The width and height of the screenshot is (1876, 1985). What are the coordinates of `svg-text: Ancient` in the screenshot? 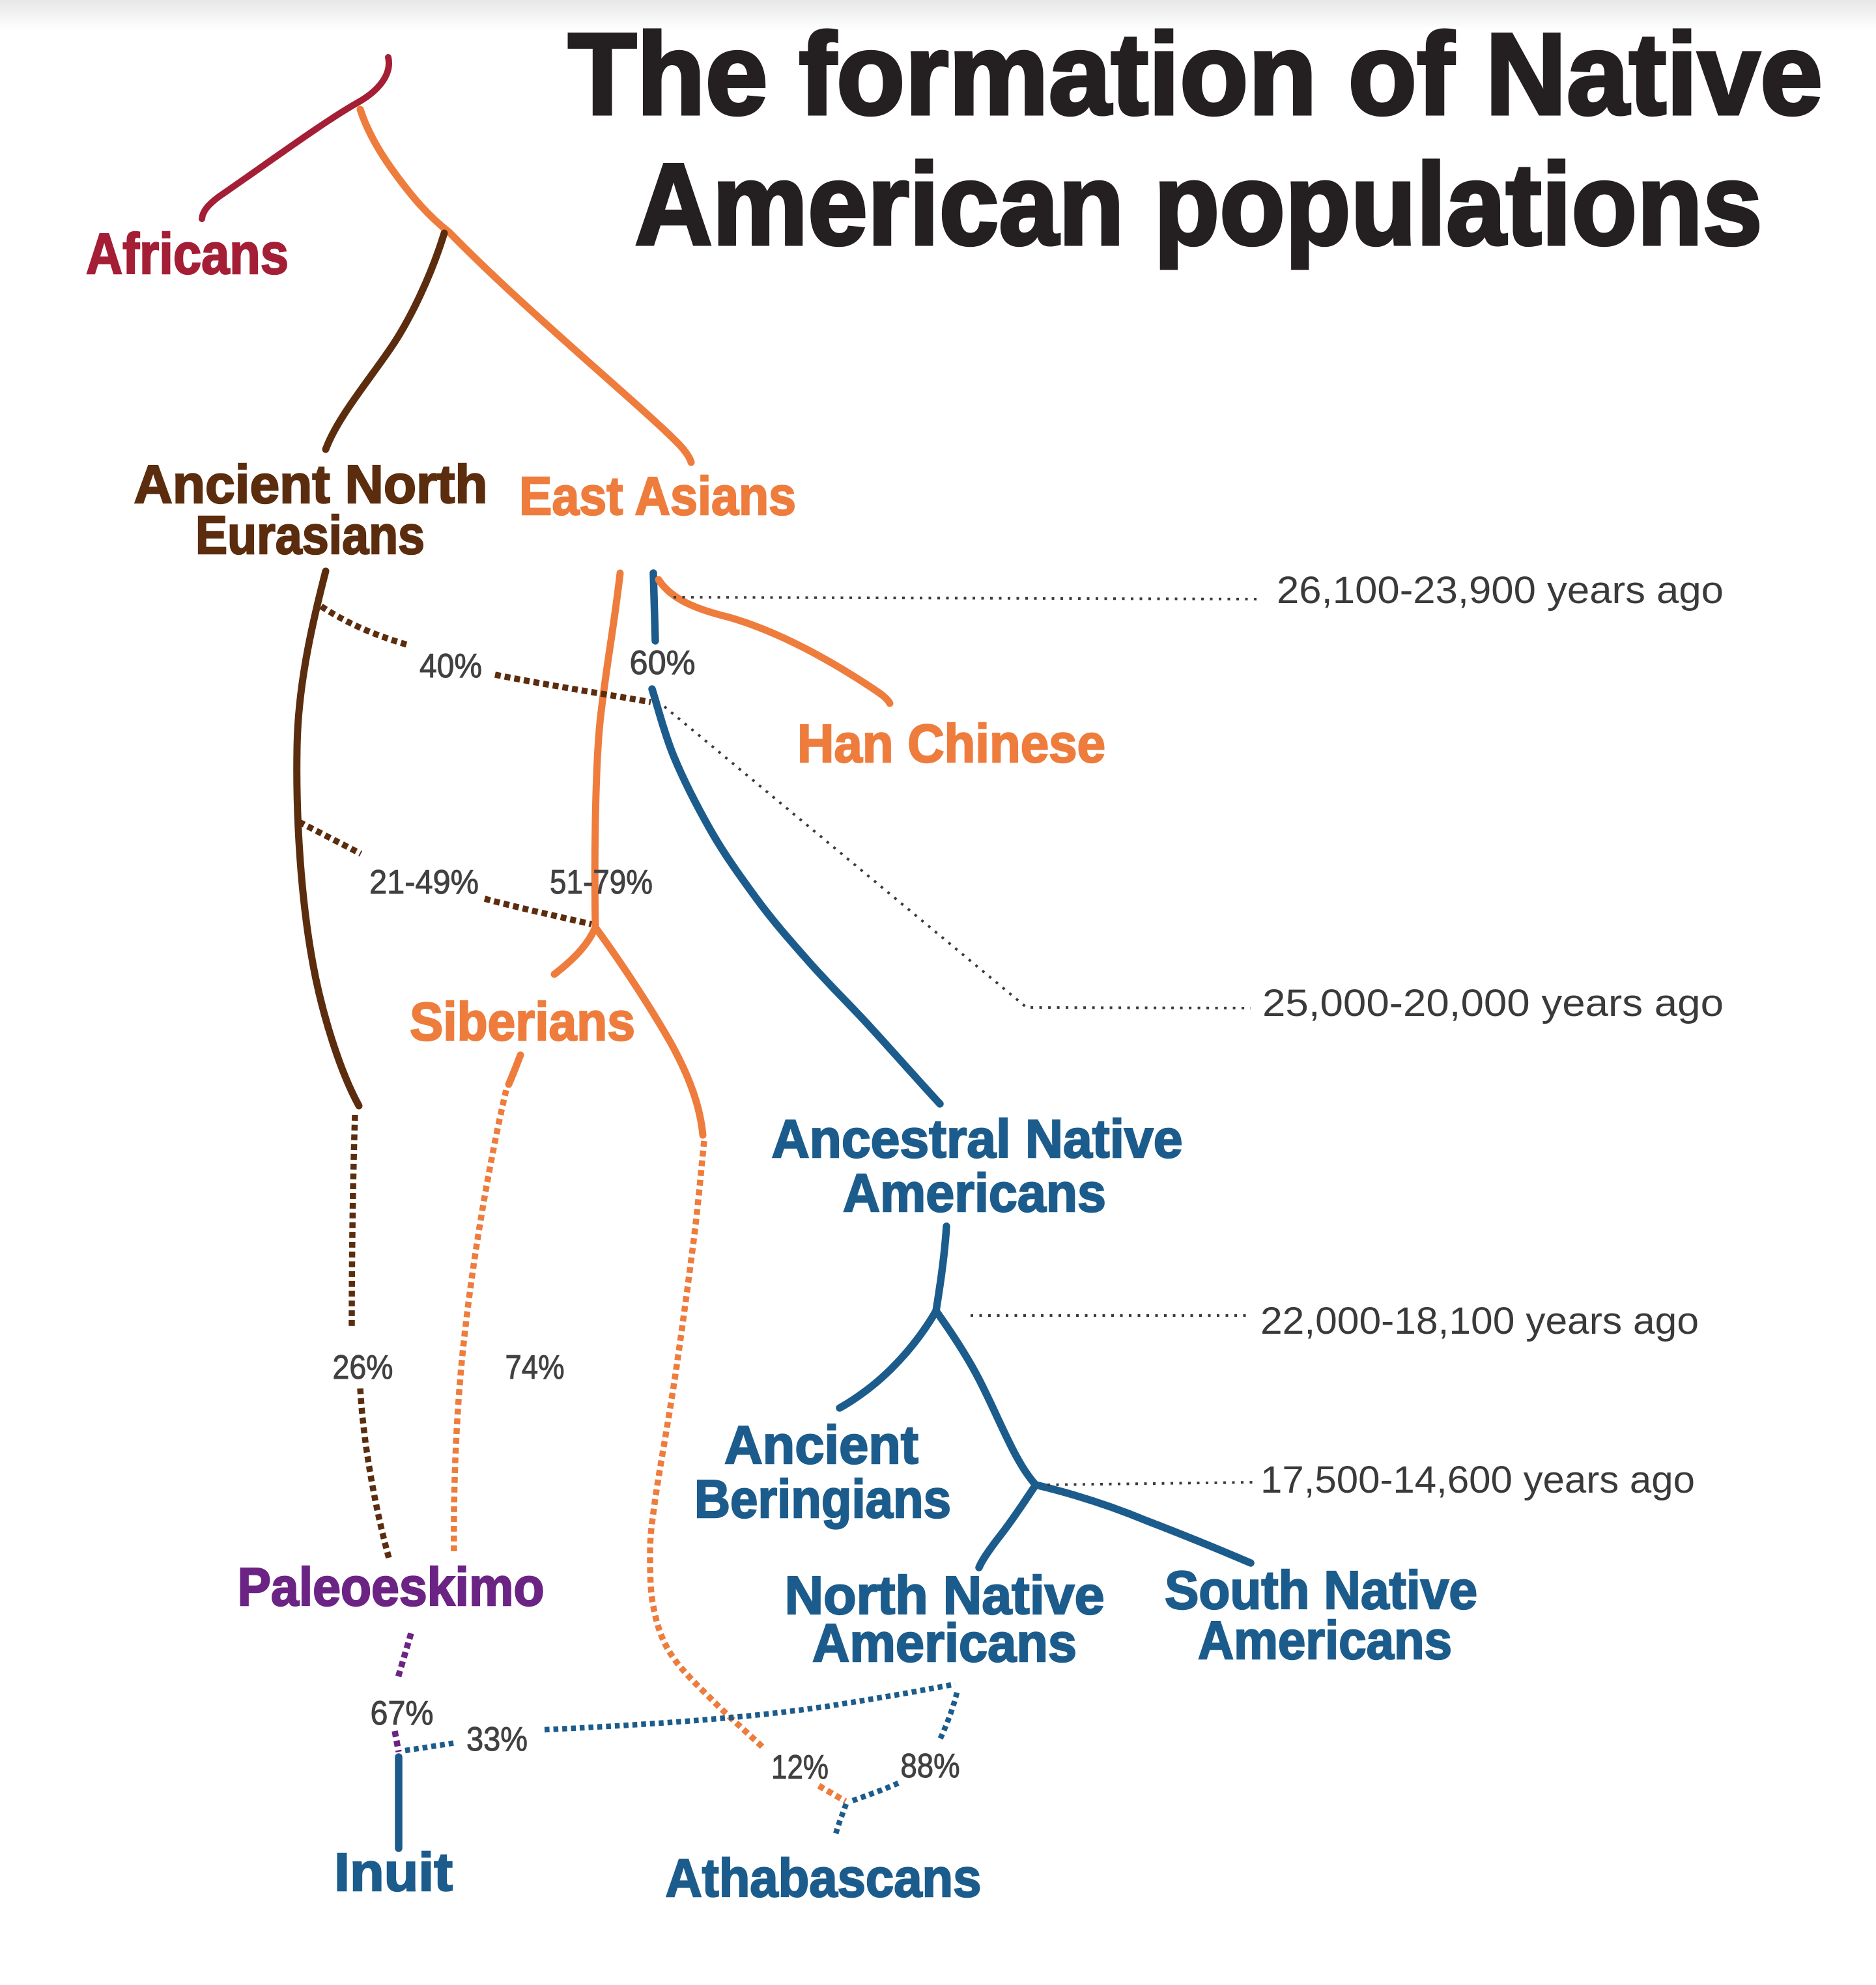 It's located at (821, 1445).